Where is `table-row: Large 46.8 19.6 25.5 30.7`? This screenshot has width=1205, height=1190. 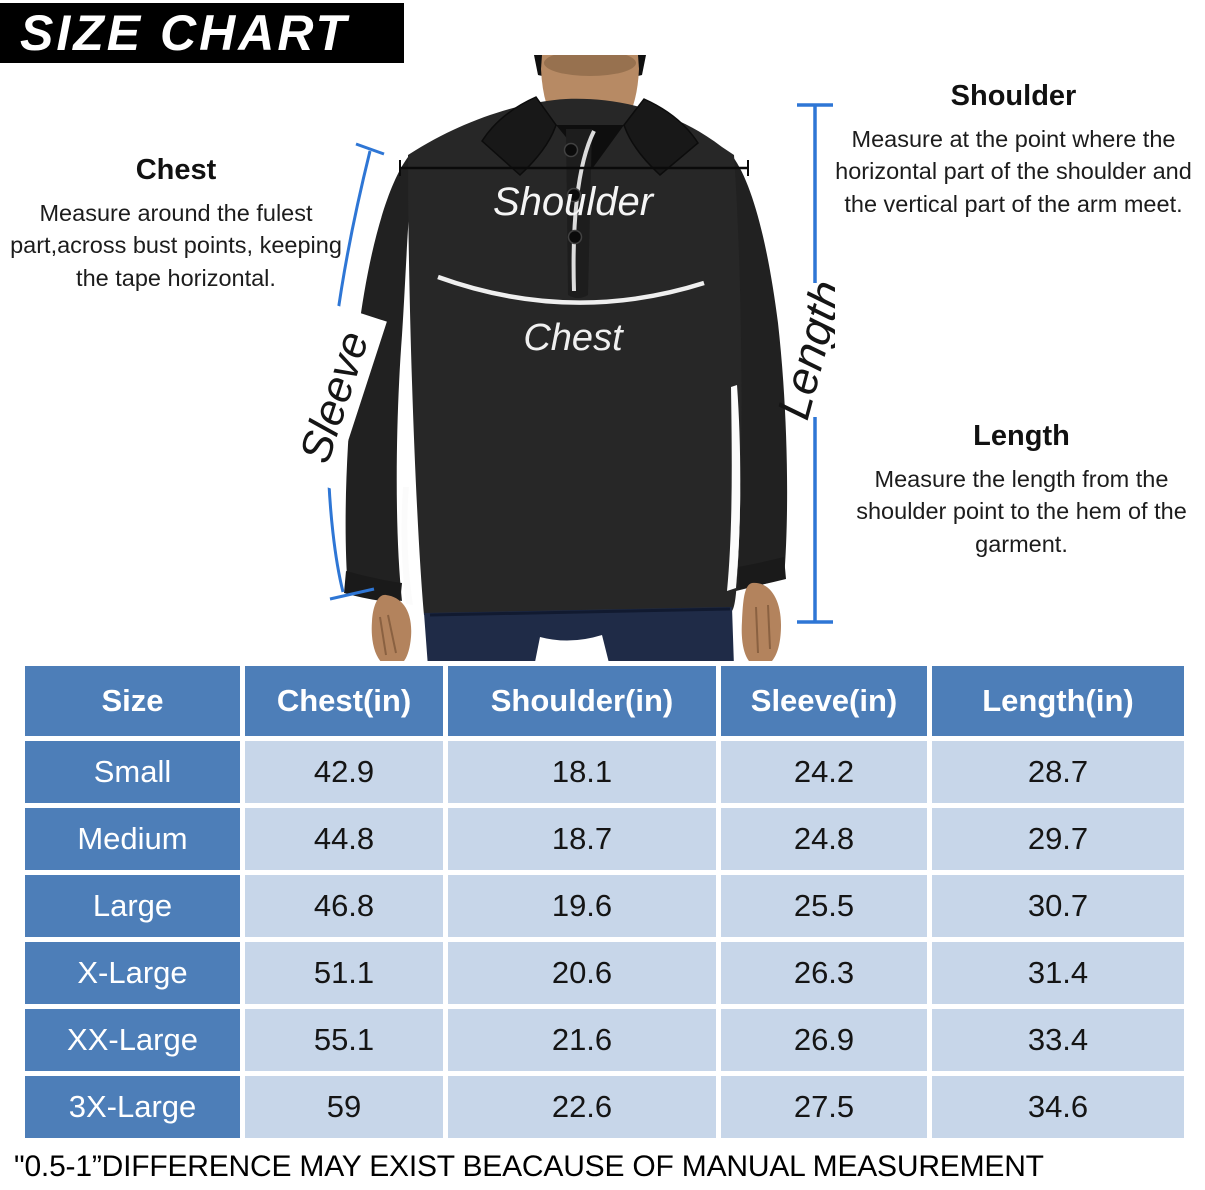
table-row: Large 46.8 19.6 25.5 30.7 is located at coordinates (604, 906).